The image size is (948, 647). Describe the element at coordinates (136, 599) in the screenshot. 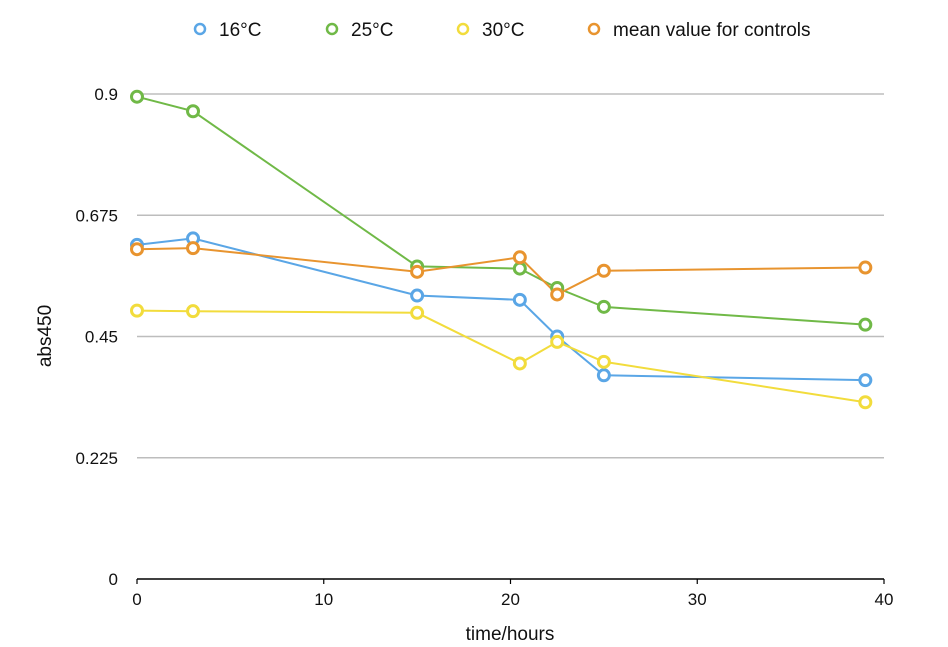

I see `x-tick-label: 0` at that location.